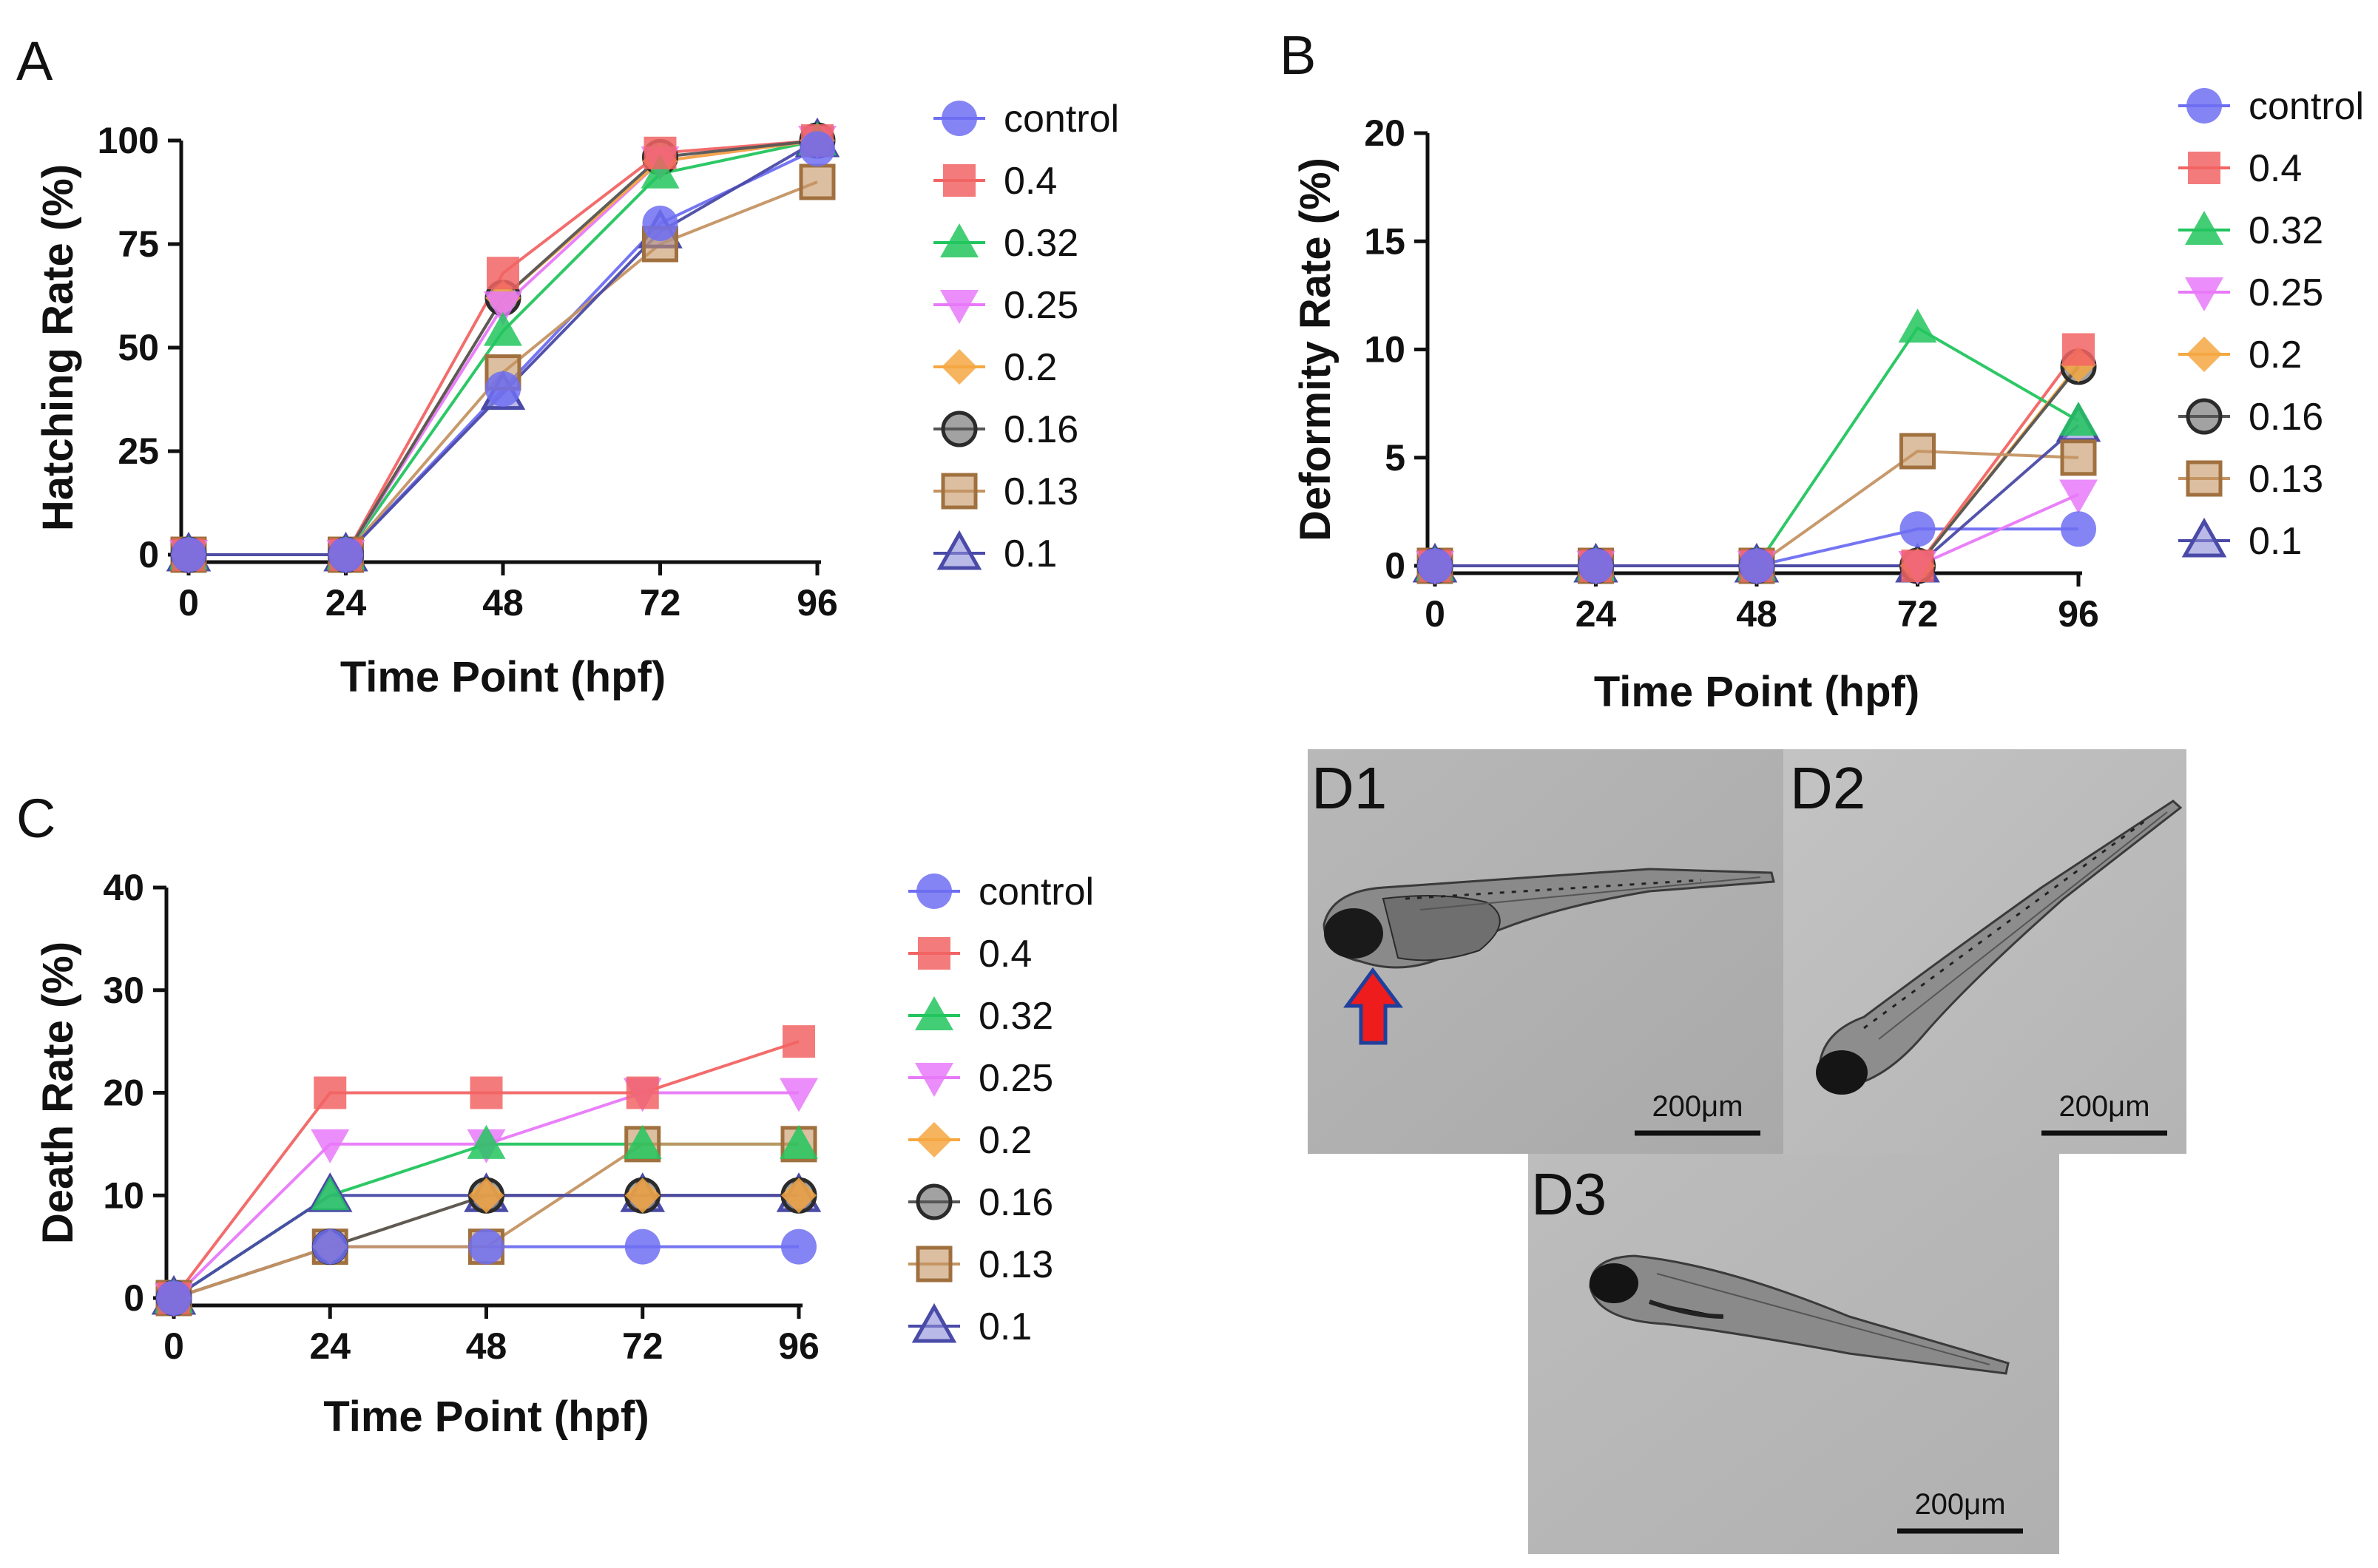 The height and width of the screenshot is (1568, 2378). I want to click on x-tick-label-a: 48, so click(503, 603).